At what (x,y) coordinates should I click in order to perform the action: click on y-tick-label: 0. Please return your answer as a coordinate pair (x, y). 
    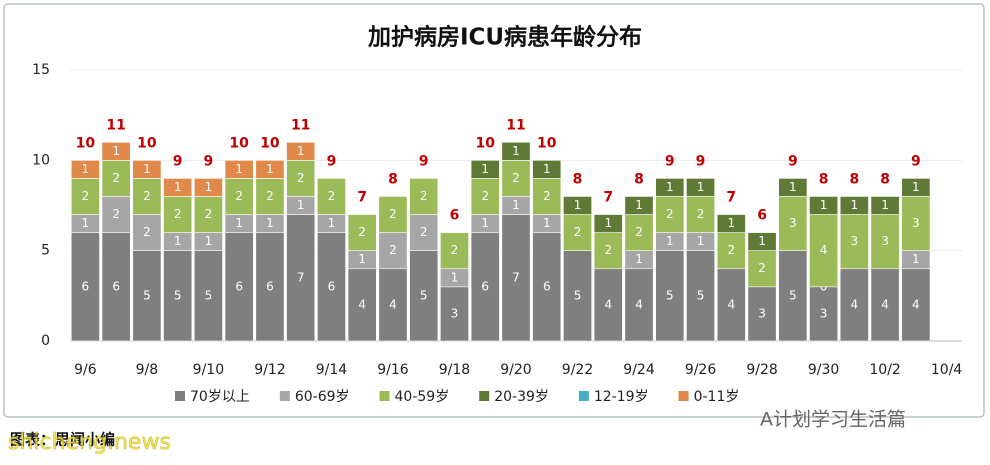
    Looking at the image, I should click on (45, 341).